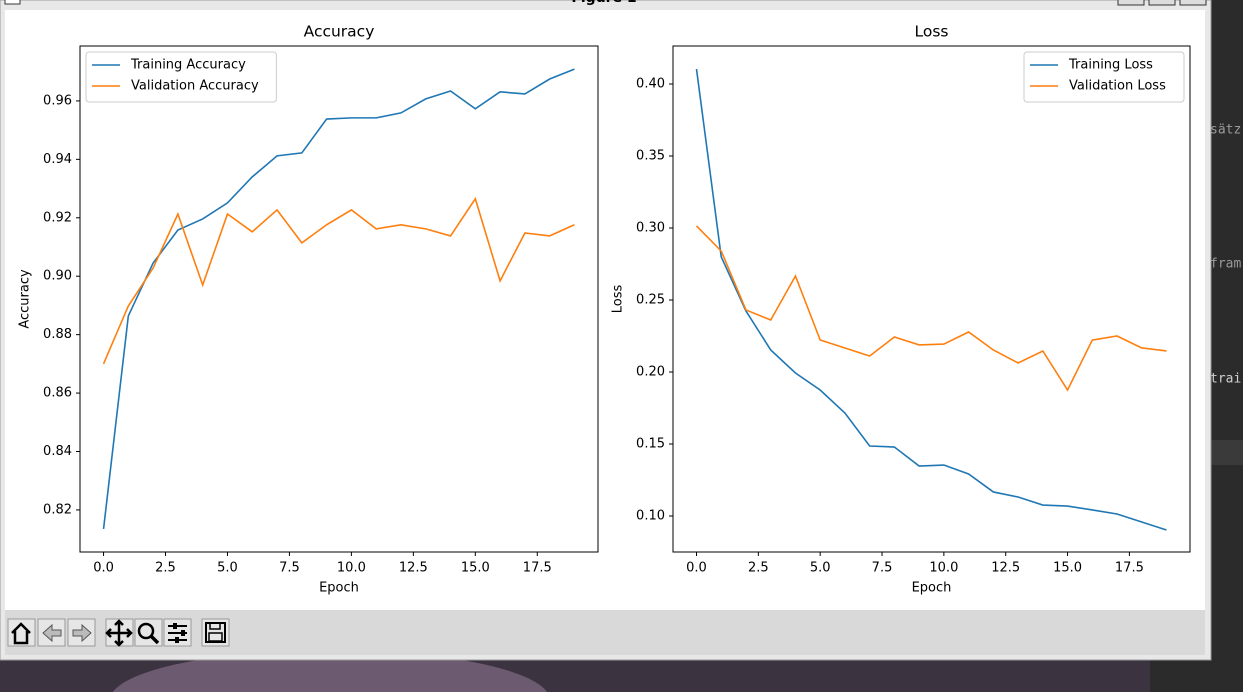 This screenshot has width=1243, height=692. Describe the element at coordinates (57, 217) in the screenshot. I see `y-tick-label: 0.92` at that location.